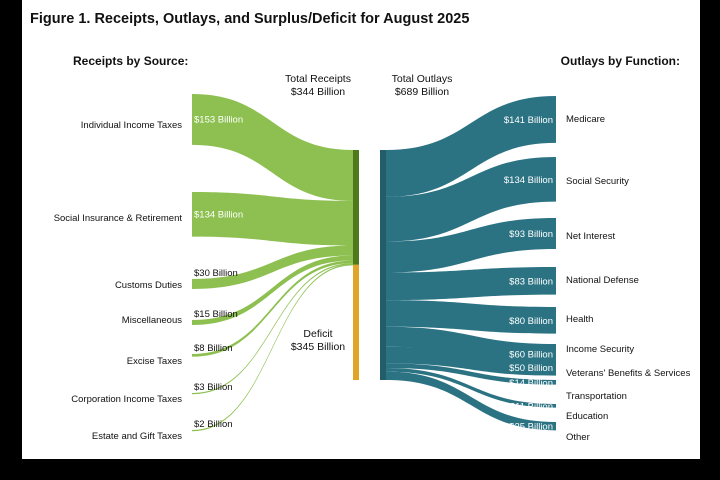  Describe the element at coordinates (126, 399) in the screenshot. I see `receipt-label-corporation-income-taxes: Corporation Income Taxes` at that location.